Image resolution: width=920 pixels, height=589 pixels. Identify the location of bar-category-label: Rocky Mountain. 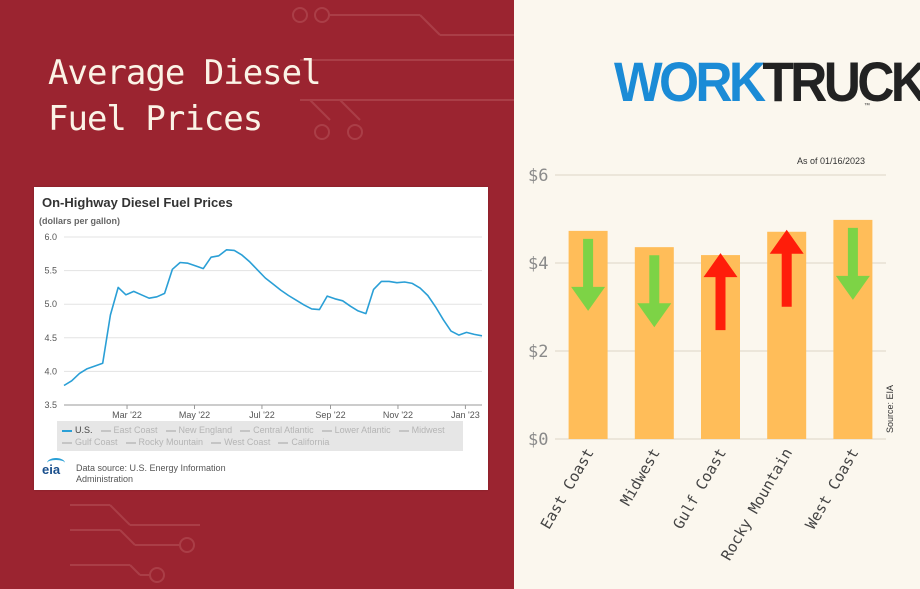
(756, 504).